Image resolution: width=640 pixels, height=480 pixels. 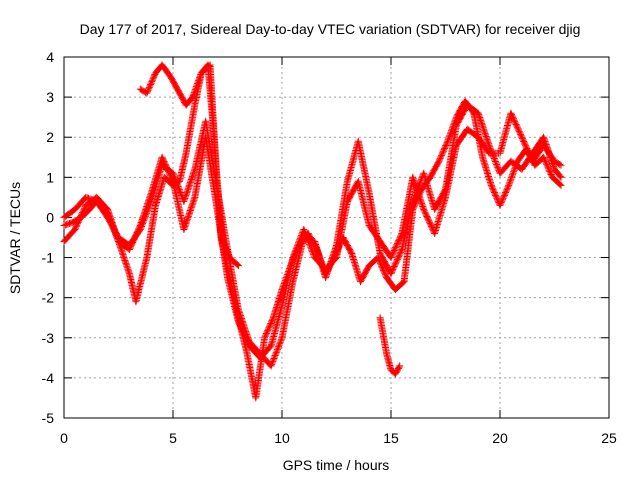 I want to click on x-axis-label: GPS time / hours, so click(x=336, y=465).